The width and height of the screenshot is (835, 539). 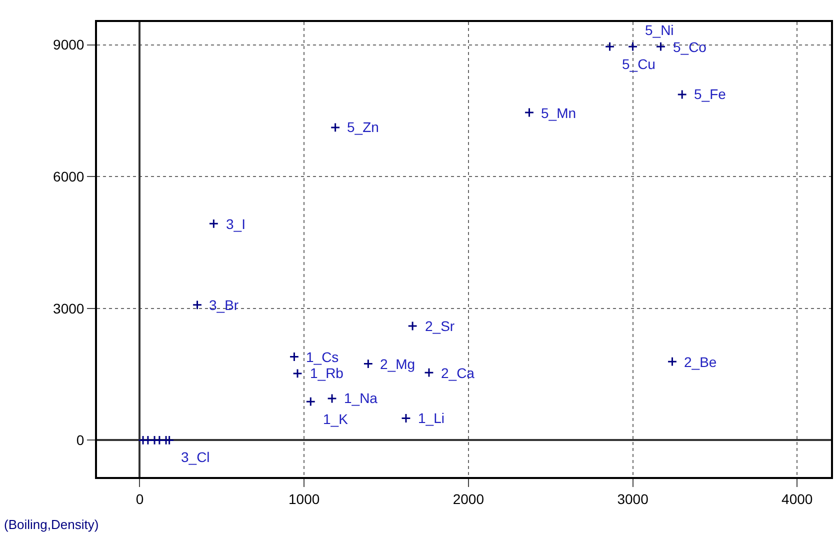 I want to click on annotation: 1_Na, so click(x=361, y=398).